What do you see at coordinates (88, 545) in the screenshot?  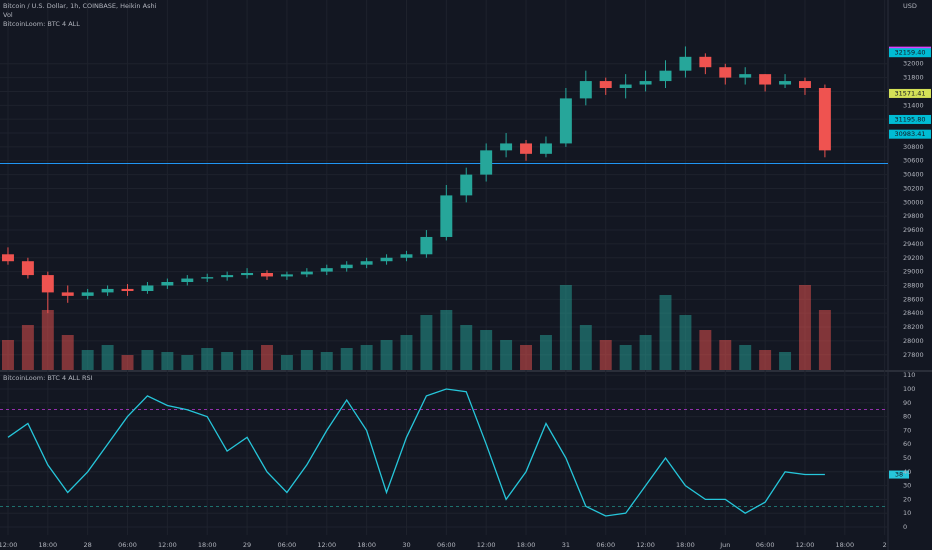 I see `x-tick-label: 28` at bounding box center [88, 545].